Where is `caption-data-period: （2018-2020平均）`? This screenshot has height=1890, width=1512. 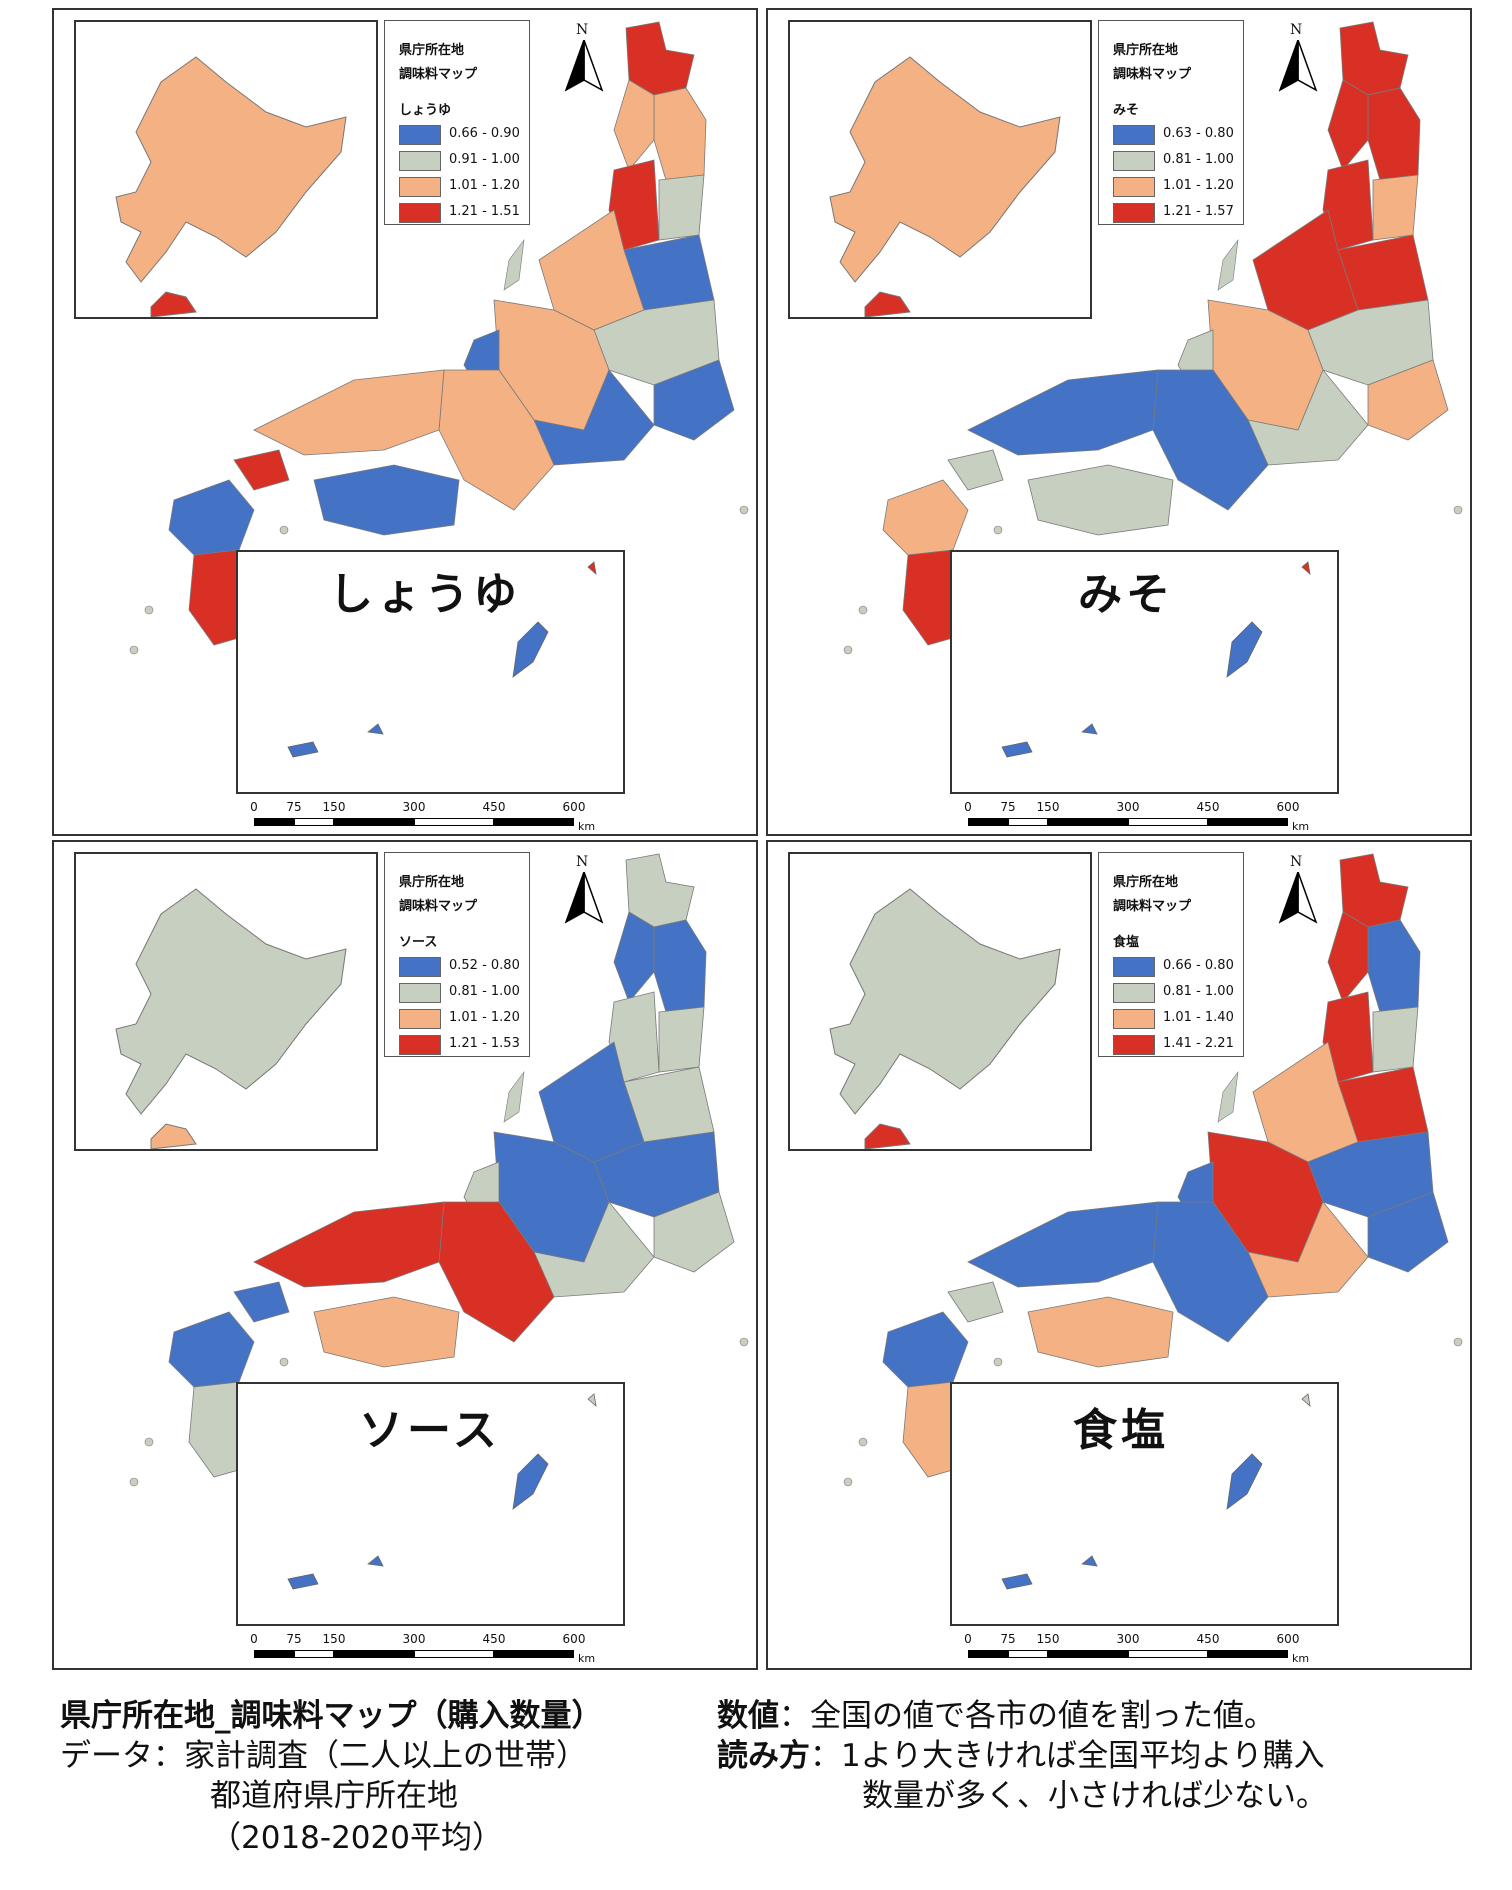
caption-data-period: （2018-2020平均） is located at coordinates (356, 1838).